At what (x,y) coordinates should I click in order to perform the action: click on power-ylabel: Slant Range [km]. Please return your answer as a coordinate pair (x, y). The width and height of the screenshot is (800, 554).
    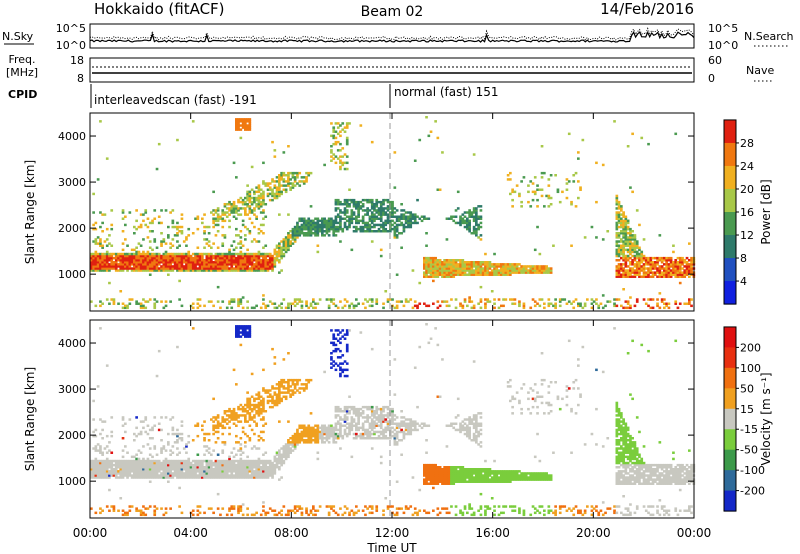
    Looking at the image, I should click on (30, 212).